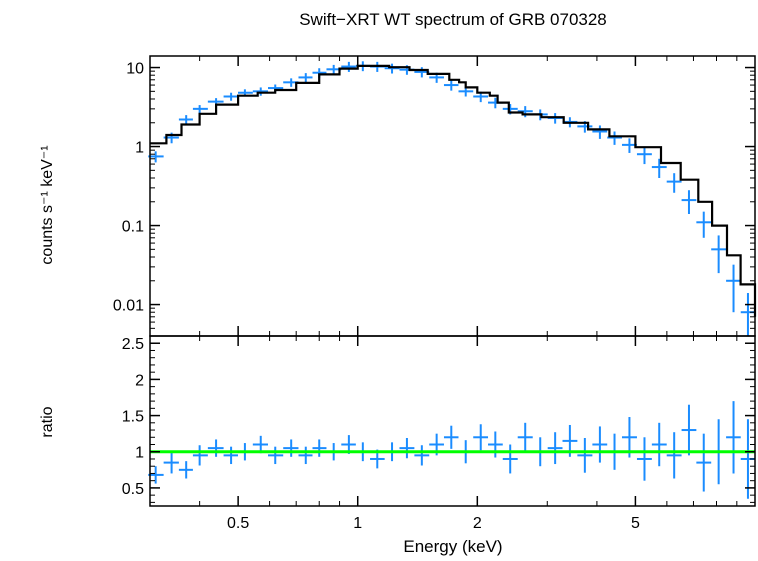  I want to click on x-tick-label: 5, so click(635, 523).